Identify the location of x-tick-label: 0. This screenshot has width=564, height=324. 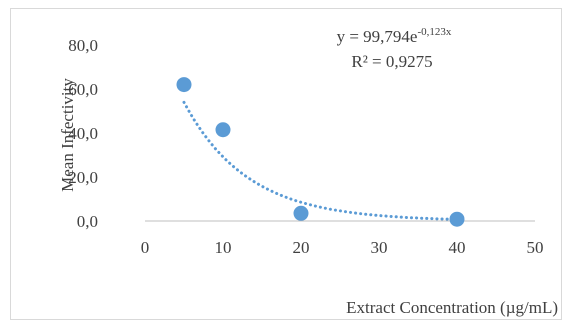
(145, 247).